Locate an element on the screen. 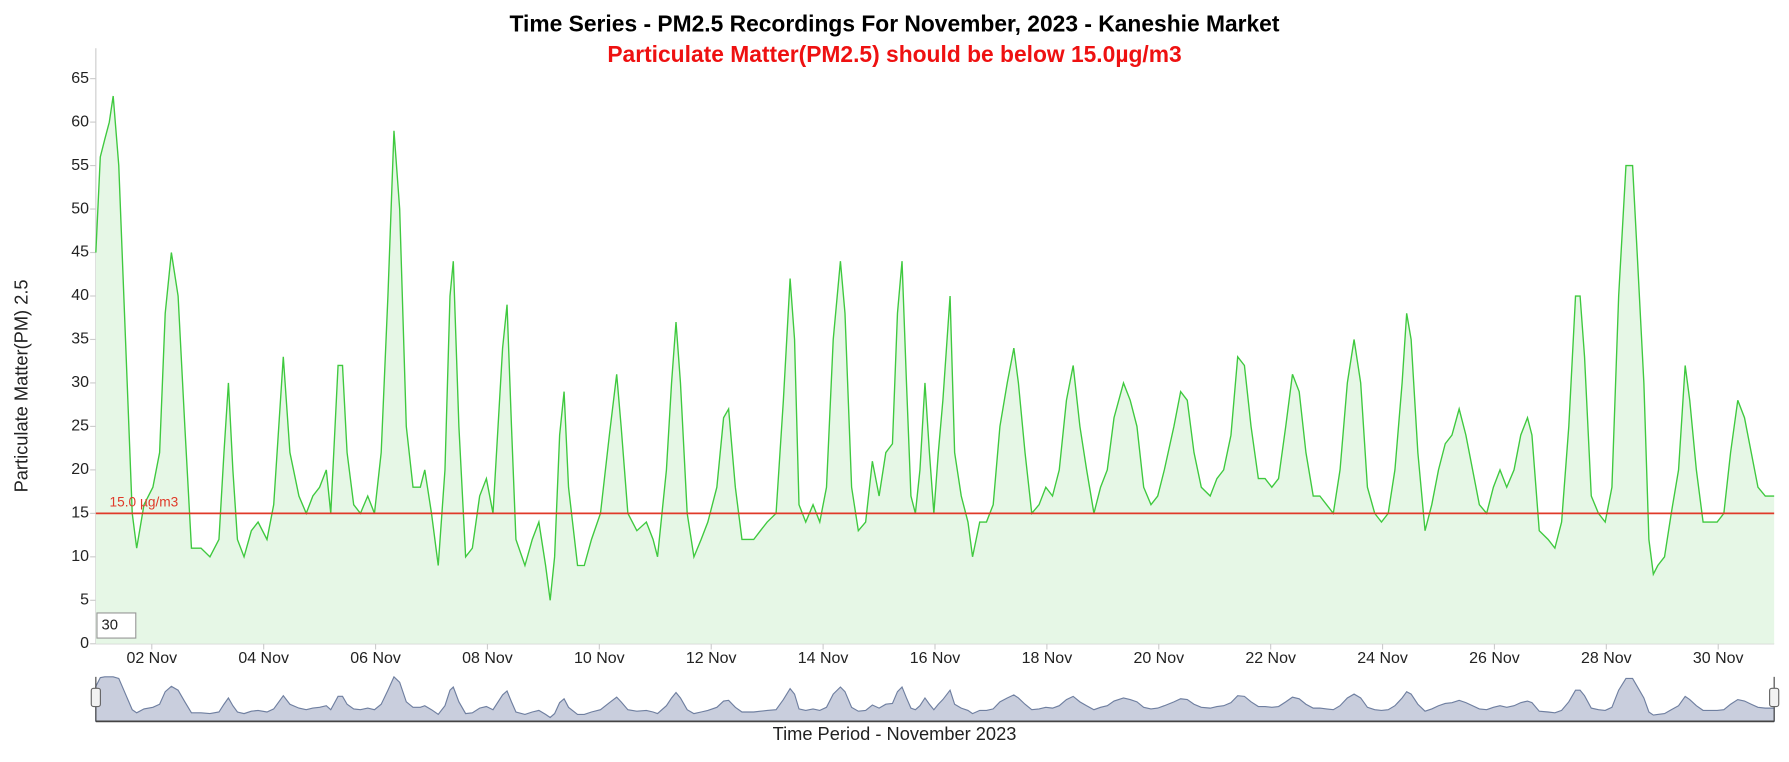 The width and height of the screenshot is (1789, 762). y-tick-label: 45 is located at coordinates (80, 252).